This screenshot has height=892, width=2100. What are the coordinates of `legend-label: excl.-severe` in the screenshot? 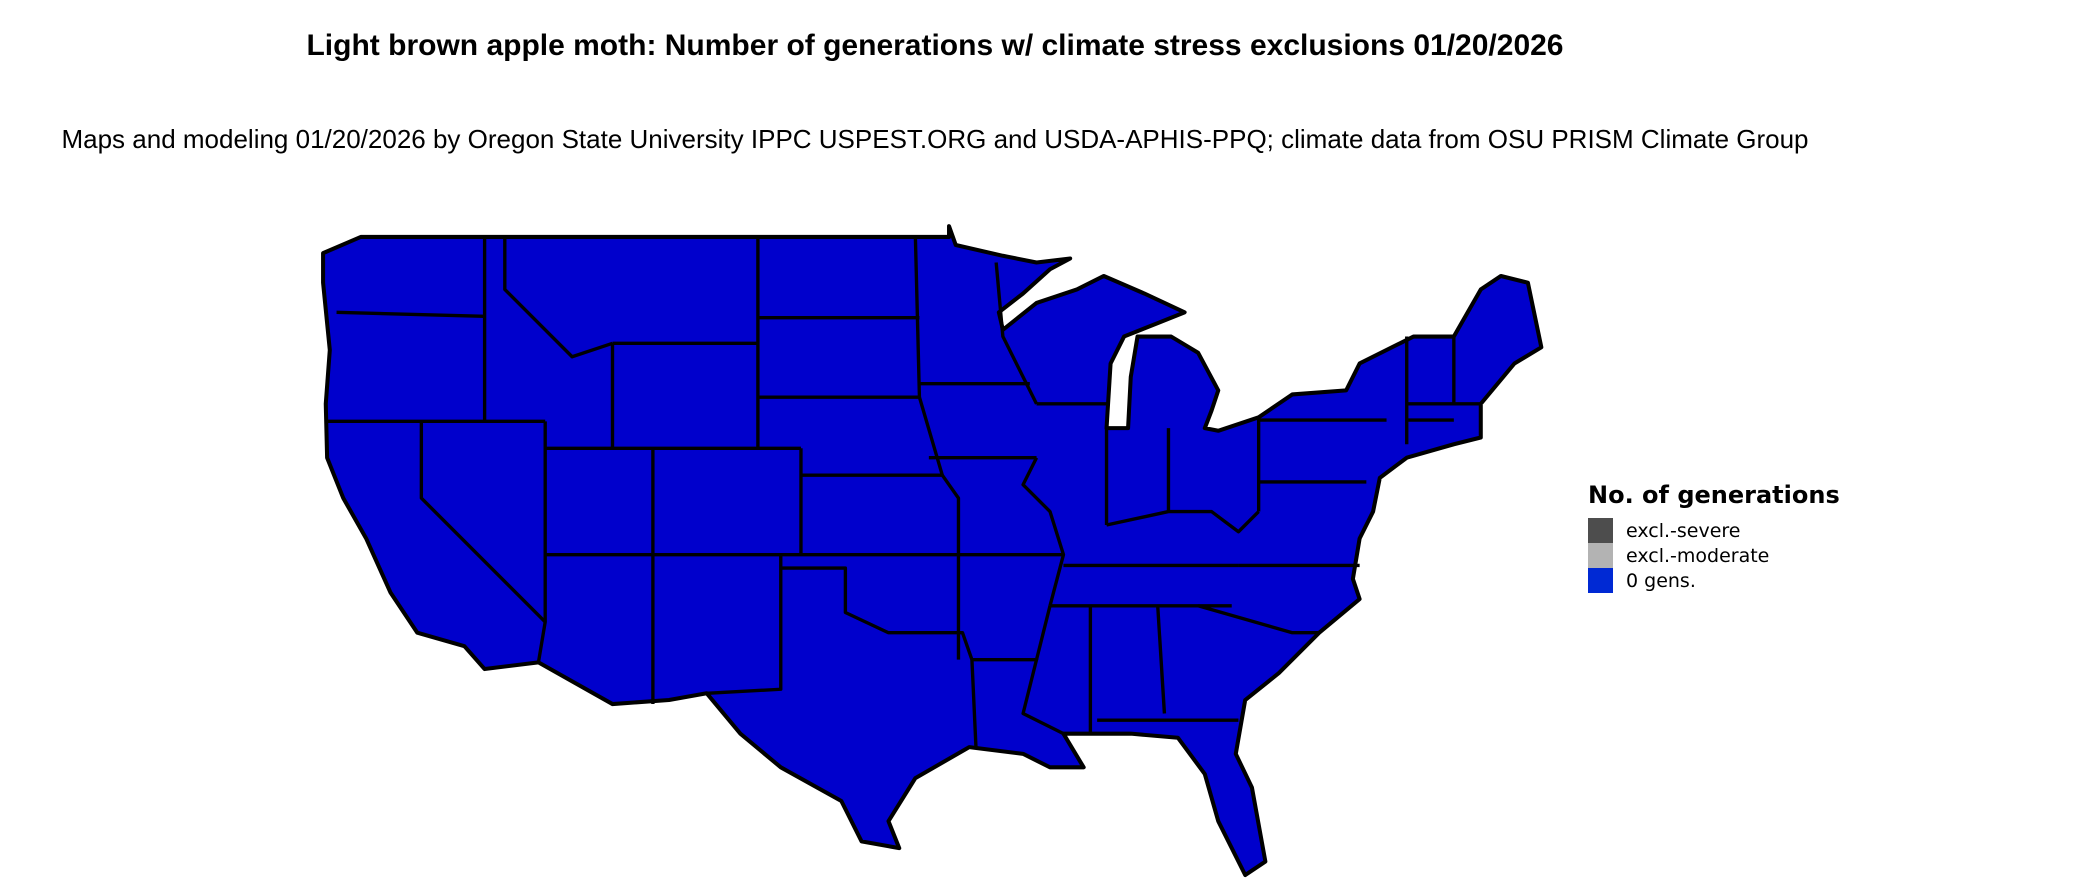 It's located at (1683, 530).